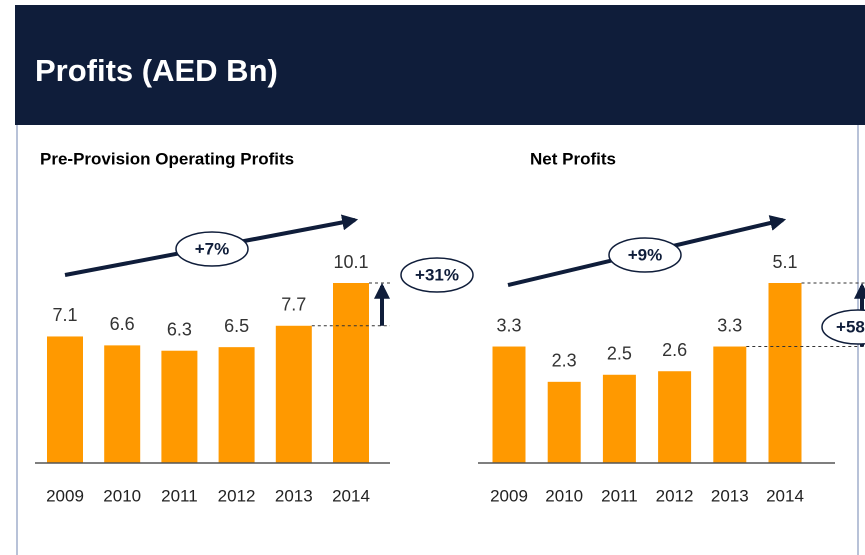 Image resolution: width=865 pixels, height=555 pixels. Describe the element at coordinates (167, 158) in the screenshot. I see `chart-title: Pre-Provision Operating Profits` at that location.